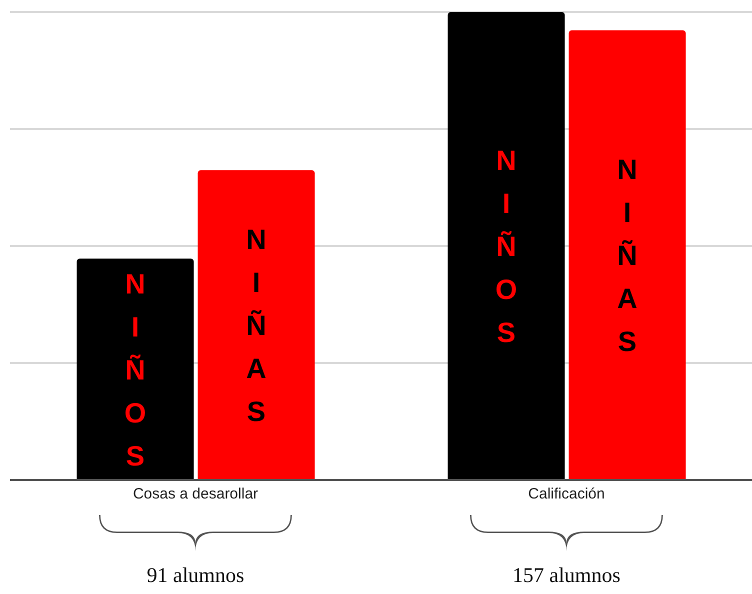 Image resolution: width=752 pixels, height=594 pixels. Describe the element at coordinates (567, 575) in the screenshot. I see `text: 157 alumnos` at that location.